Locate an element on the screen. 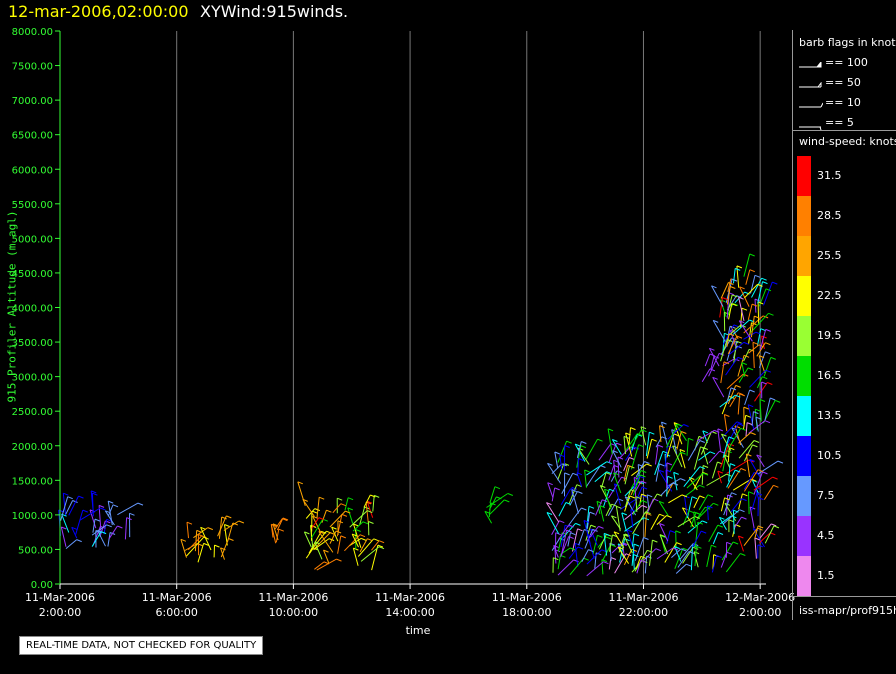 The height and width of the screenshot is (674, 896). chart-title: XYWind:915winds. is located at coordinates (274, 11).